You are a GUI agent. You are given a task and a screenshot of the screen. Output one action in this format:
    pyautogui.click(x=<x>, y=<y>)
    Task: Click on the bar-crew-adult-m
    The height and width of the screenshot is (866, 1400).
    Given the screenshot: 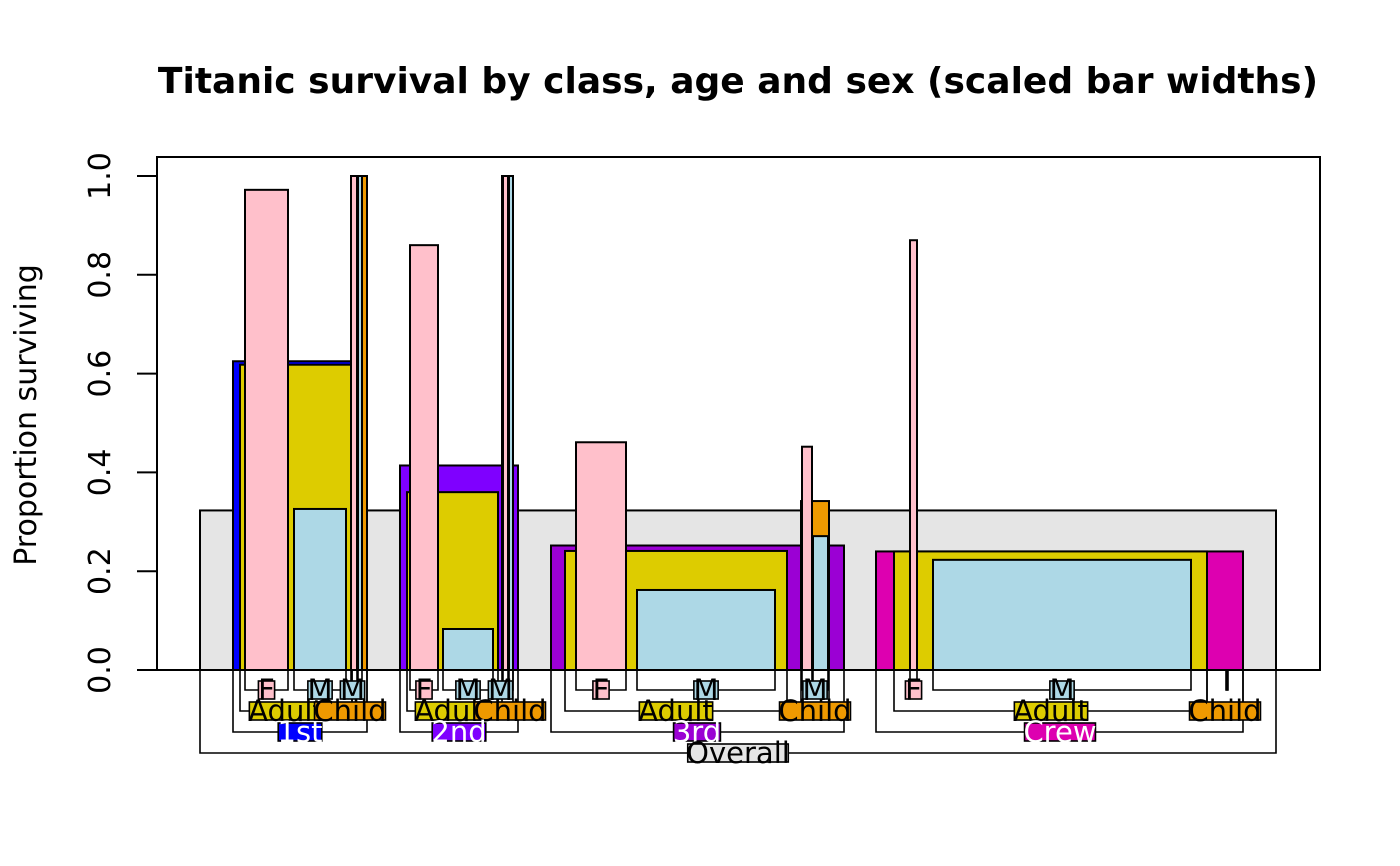 What is the action you would take?
    pyautogui.click(x=1062, y=615)
    